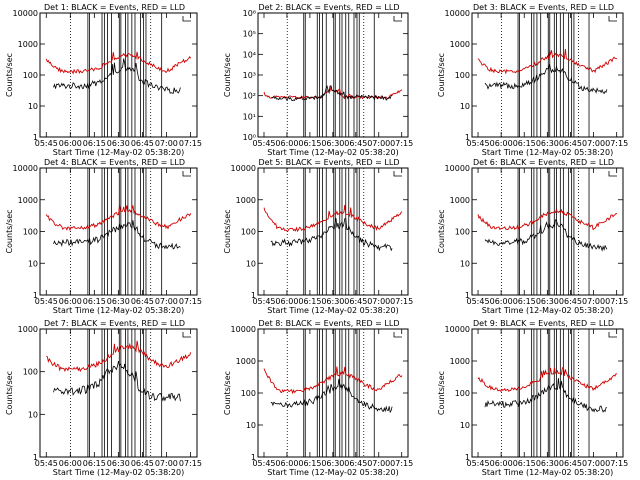 This screenshot has height=480, width=640. What do you see at coordinates (251, 263) in the screenshot?
I see `y-tick-label: 10` at bounding box center [251, 263].